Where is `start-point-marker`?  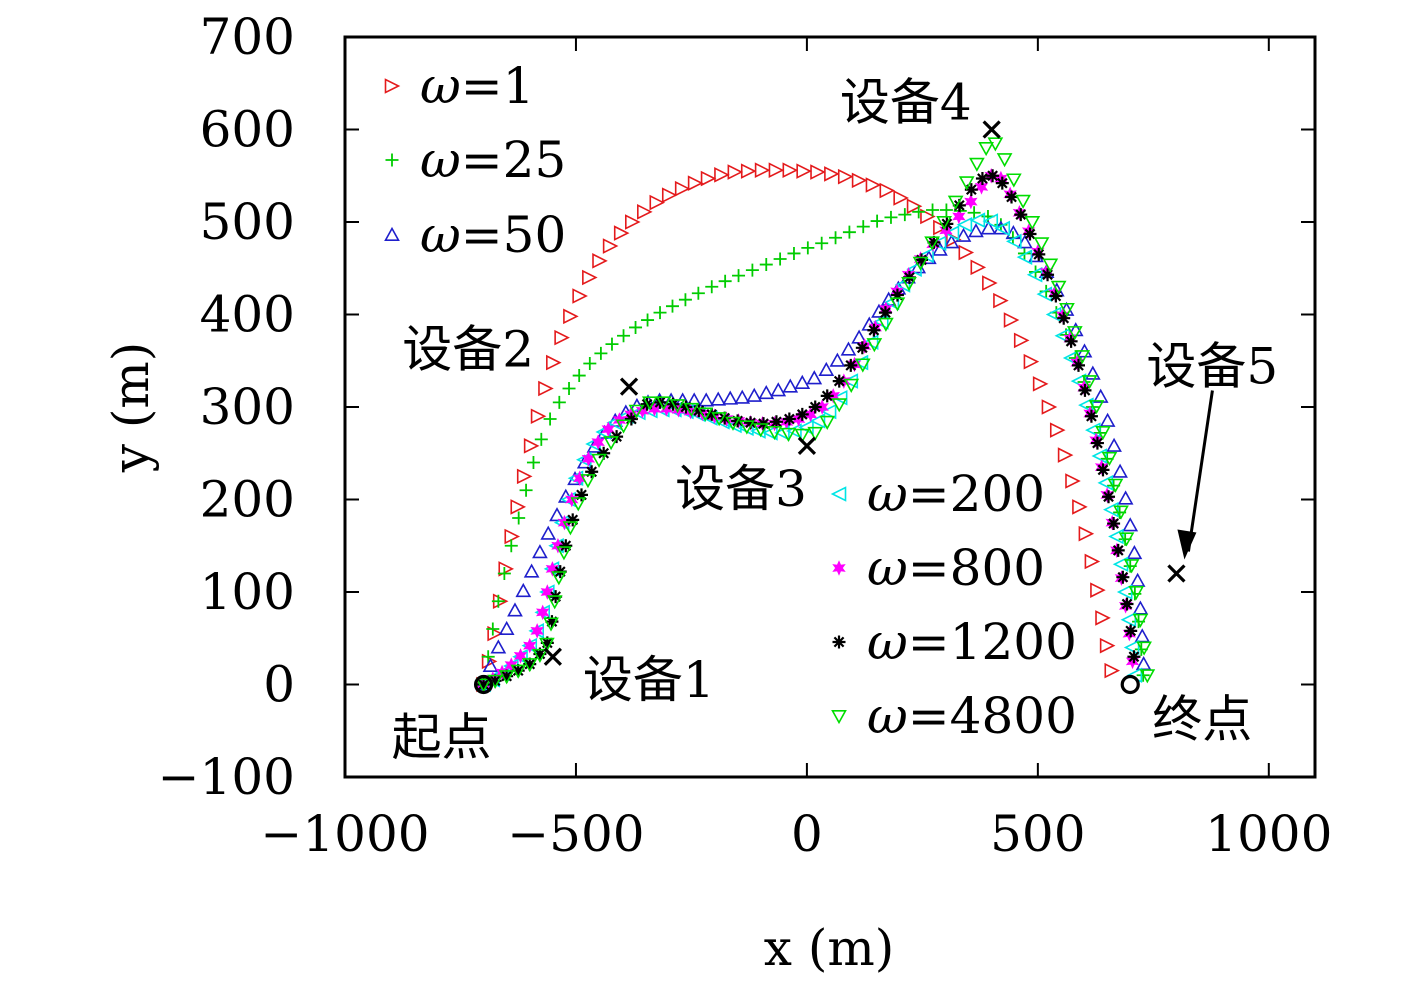 start-point-marker is located at coordinates (483, 684).